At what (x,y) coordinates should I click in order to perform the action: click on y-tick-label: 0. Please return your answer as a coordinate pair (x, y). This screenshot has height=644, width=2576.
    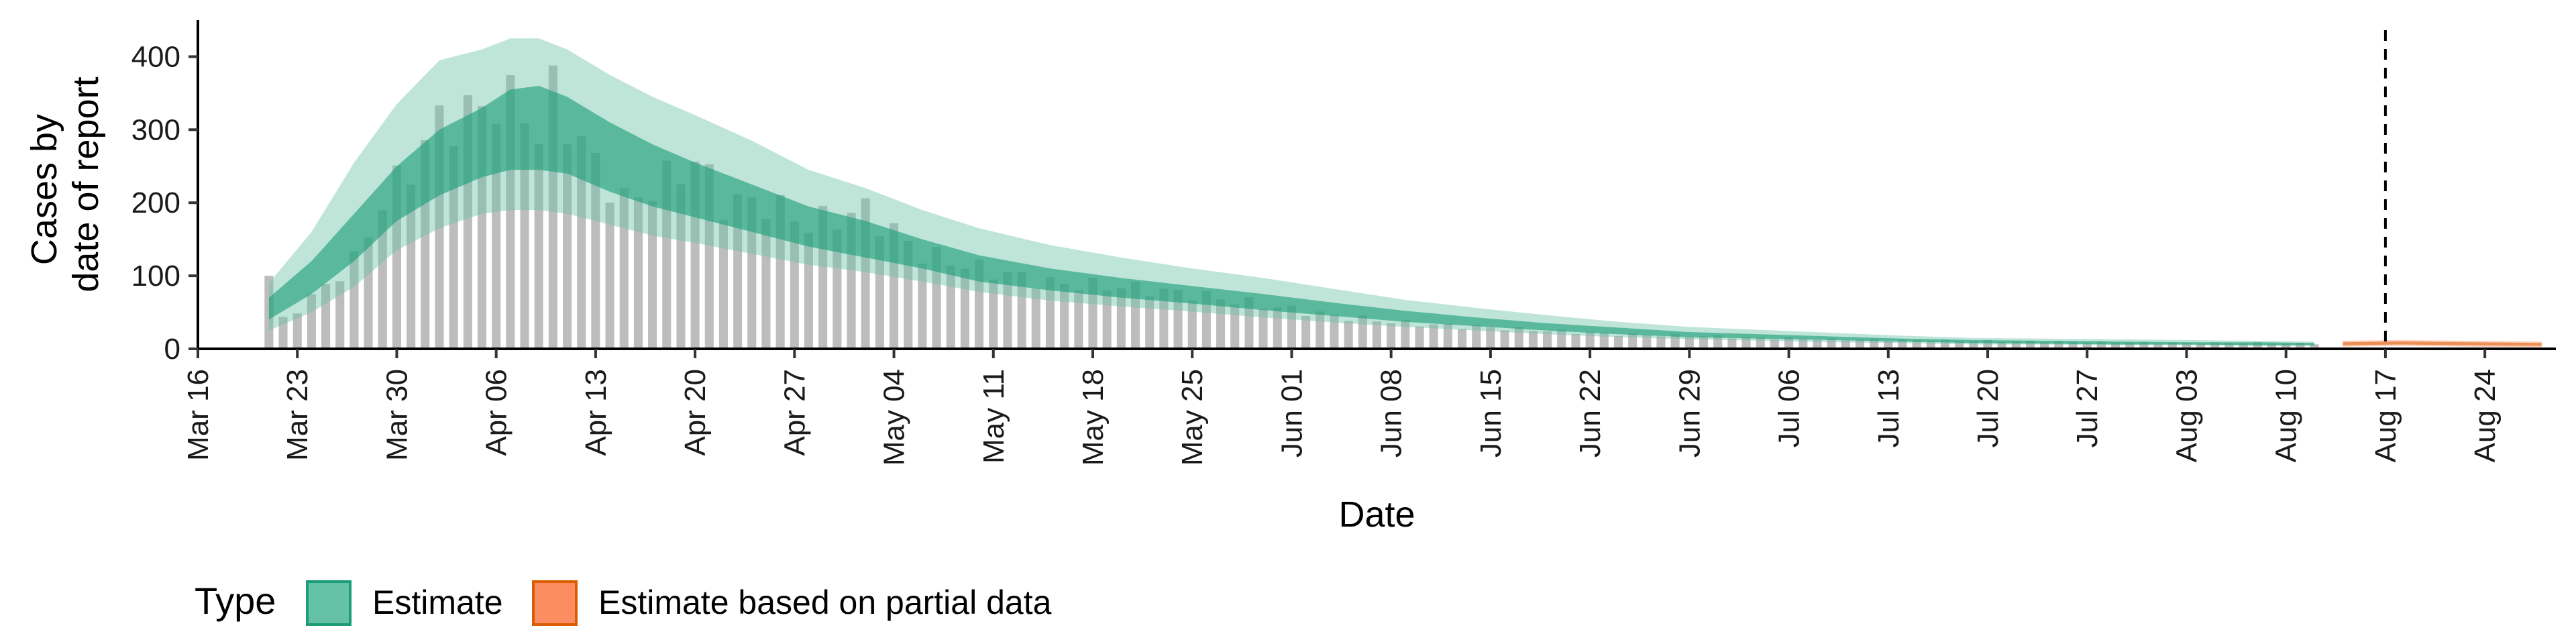
    Looking at the image, I should click on (172, 349).